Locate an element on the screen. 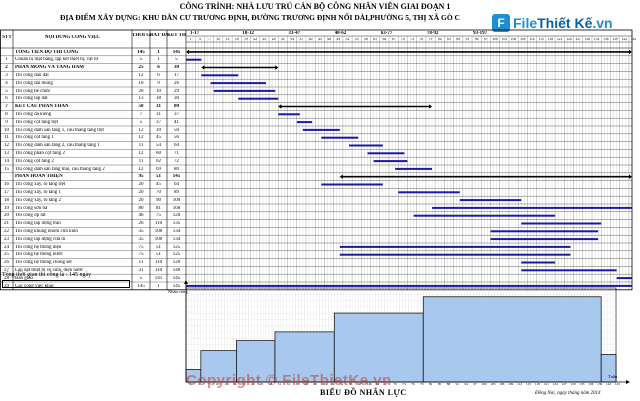 Image resolution: width=640 pixels, height=401 pixels. row-stt: 28 is located at coordinates (6, 278).